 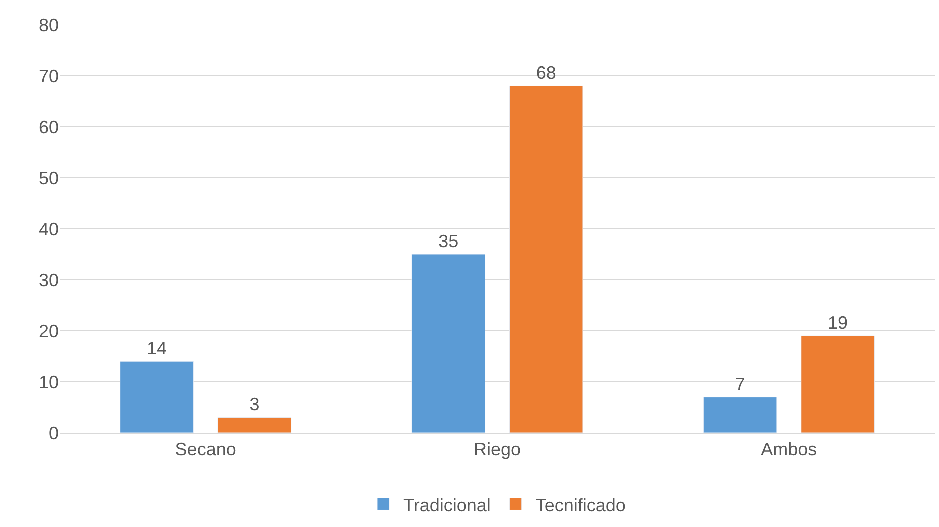 I want to click on y-tick-label: 20, so click(x=48, y=331).